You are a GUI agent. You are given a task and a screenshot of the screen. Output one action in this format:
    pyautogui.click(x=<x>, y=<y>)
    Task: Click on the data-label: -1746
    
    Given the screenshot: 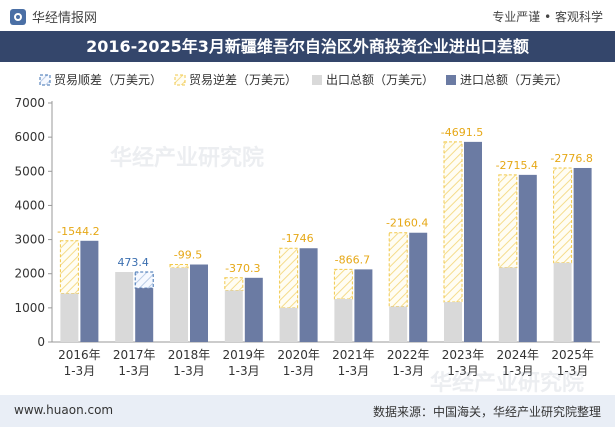 What is the action you would take?
    pyautogui.click(x=298, y=238)
    